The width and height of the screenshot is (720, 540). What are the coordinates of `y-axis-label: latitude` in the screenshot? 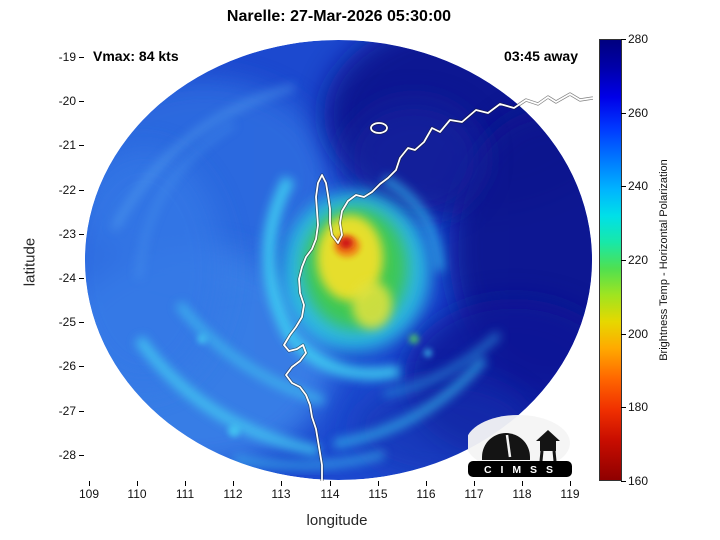 It's located at (30, 262).